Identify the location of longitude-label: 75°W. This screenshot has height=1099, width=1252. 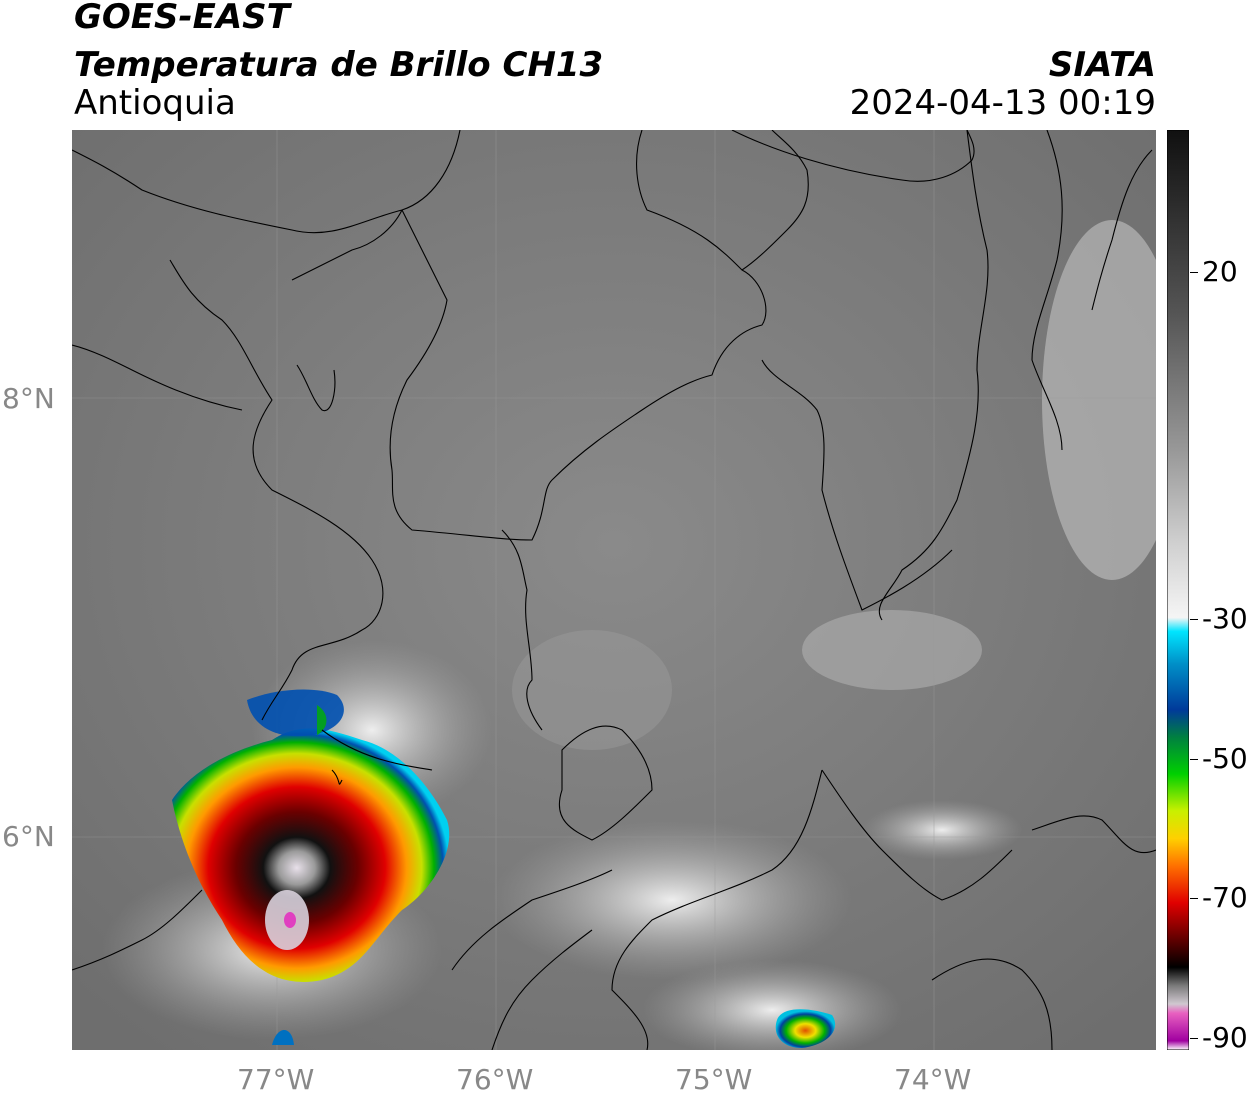
(714, 1079).